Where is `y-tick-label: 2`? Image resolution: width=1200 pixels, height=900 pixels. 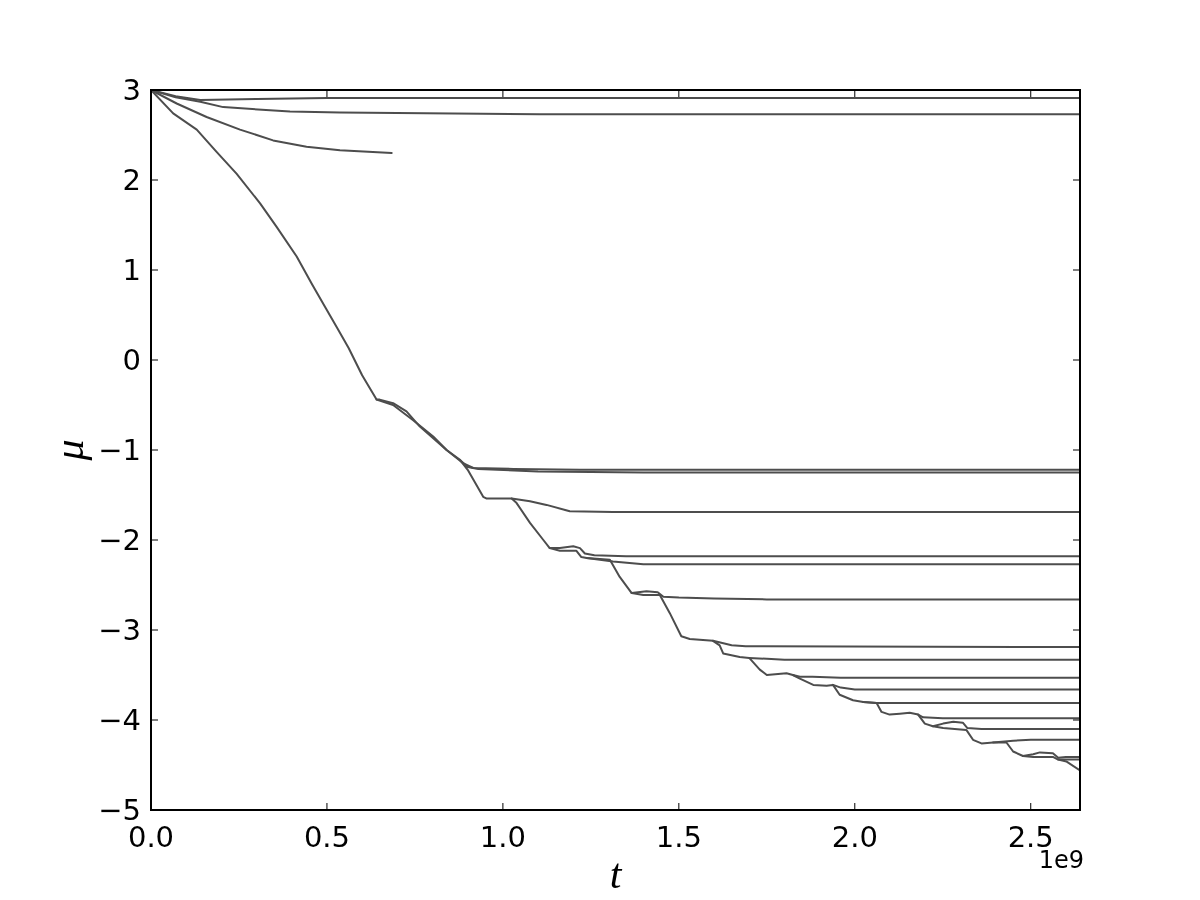
y-tick-label: 2 is located at coordinates (131, 180).